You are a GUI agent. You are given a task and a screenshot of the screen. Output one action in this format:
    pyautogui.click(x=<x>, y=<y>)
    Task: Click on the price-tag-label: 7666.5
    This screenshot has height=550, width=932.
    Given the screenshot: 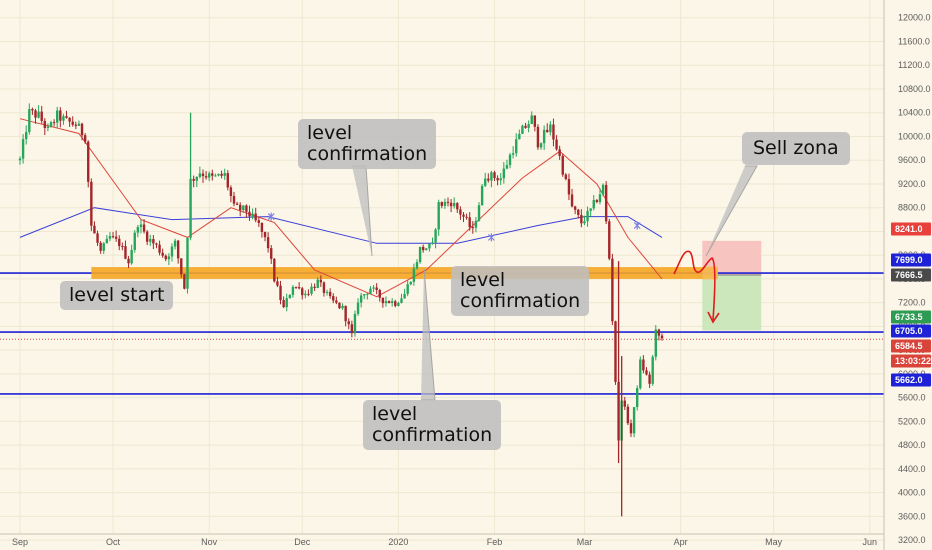 What is the action you would take?
    pyautogui.click(x=909, y=275)
    